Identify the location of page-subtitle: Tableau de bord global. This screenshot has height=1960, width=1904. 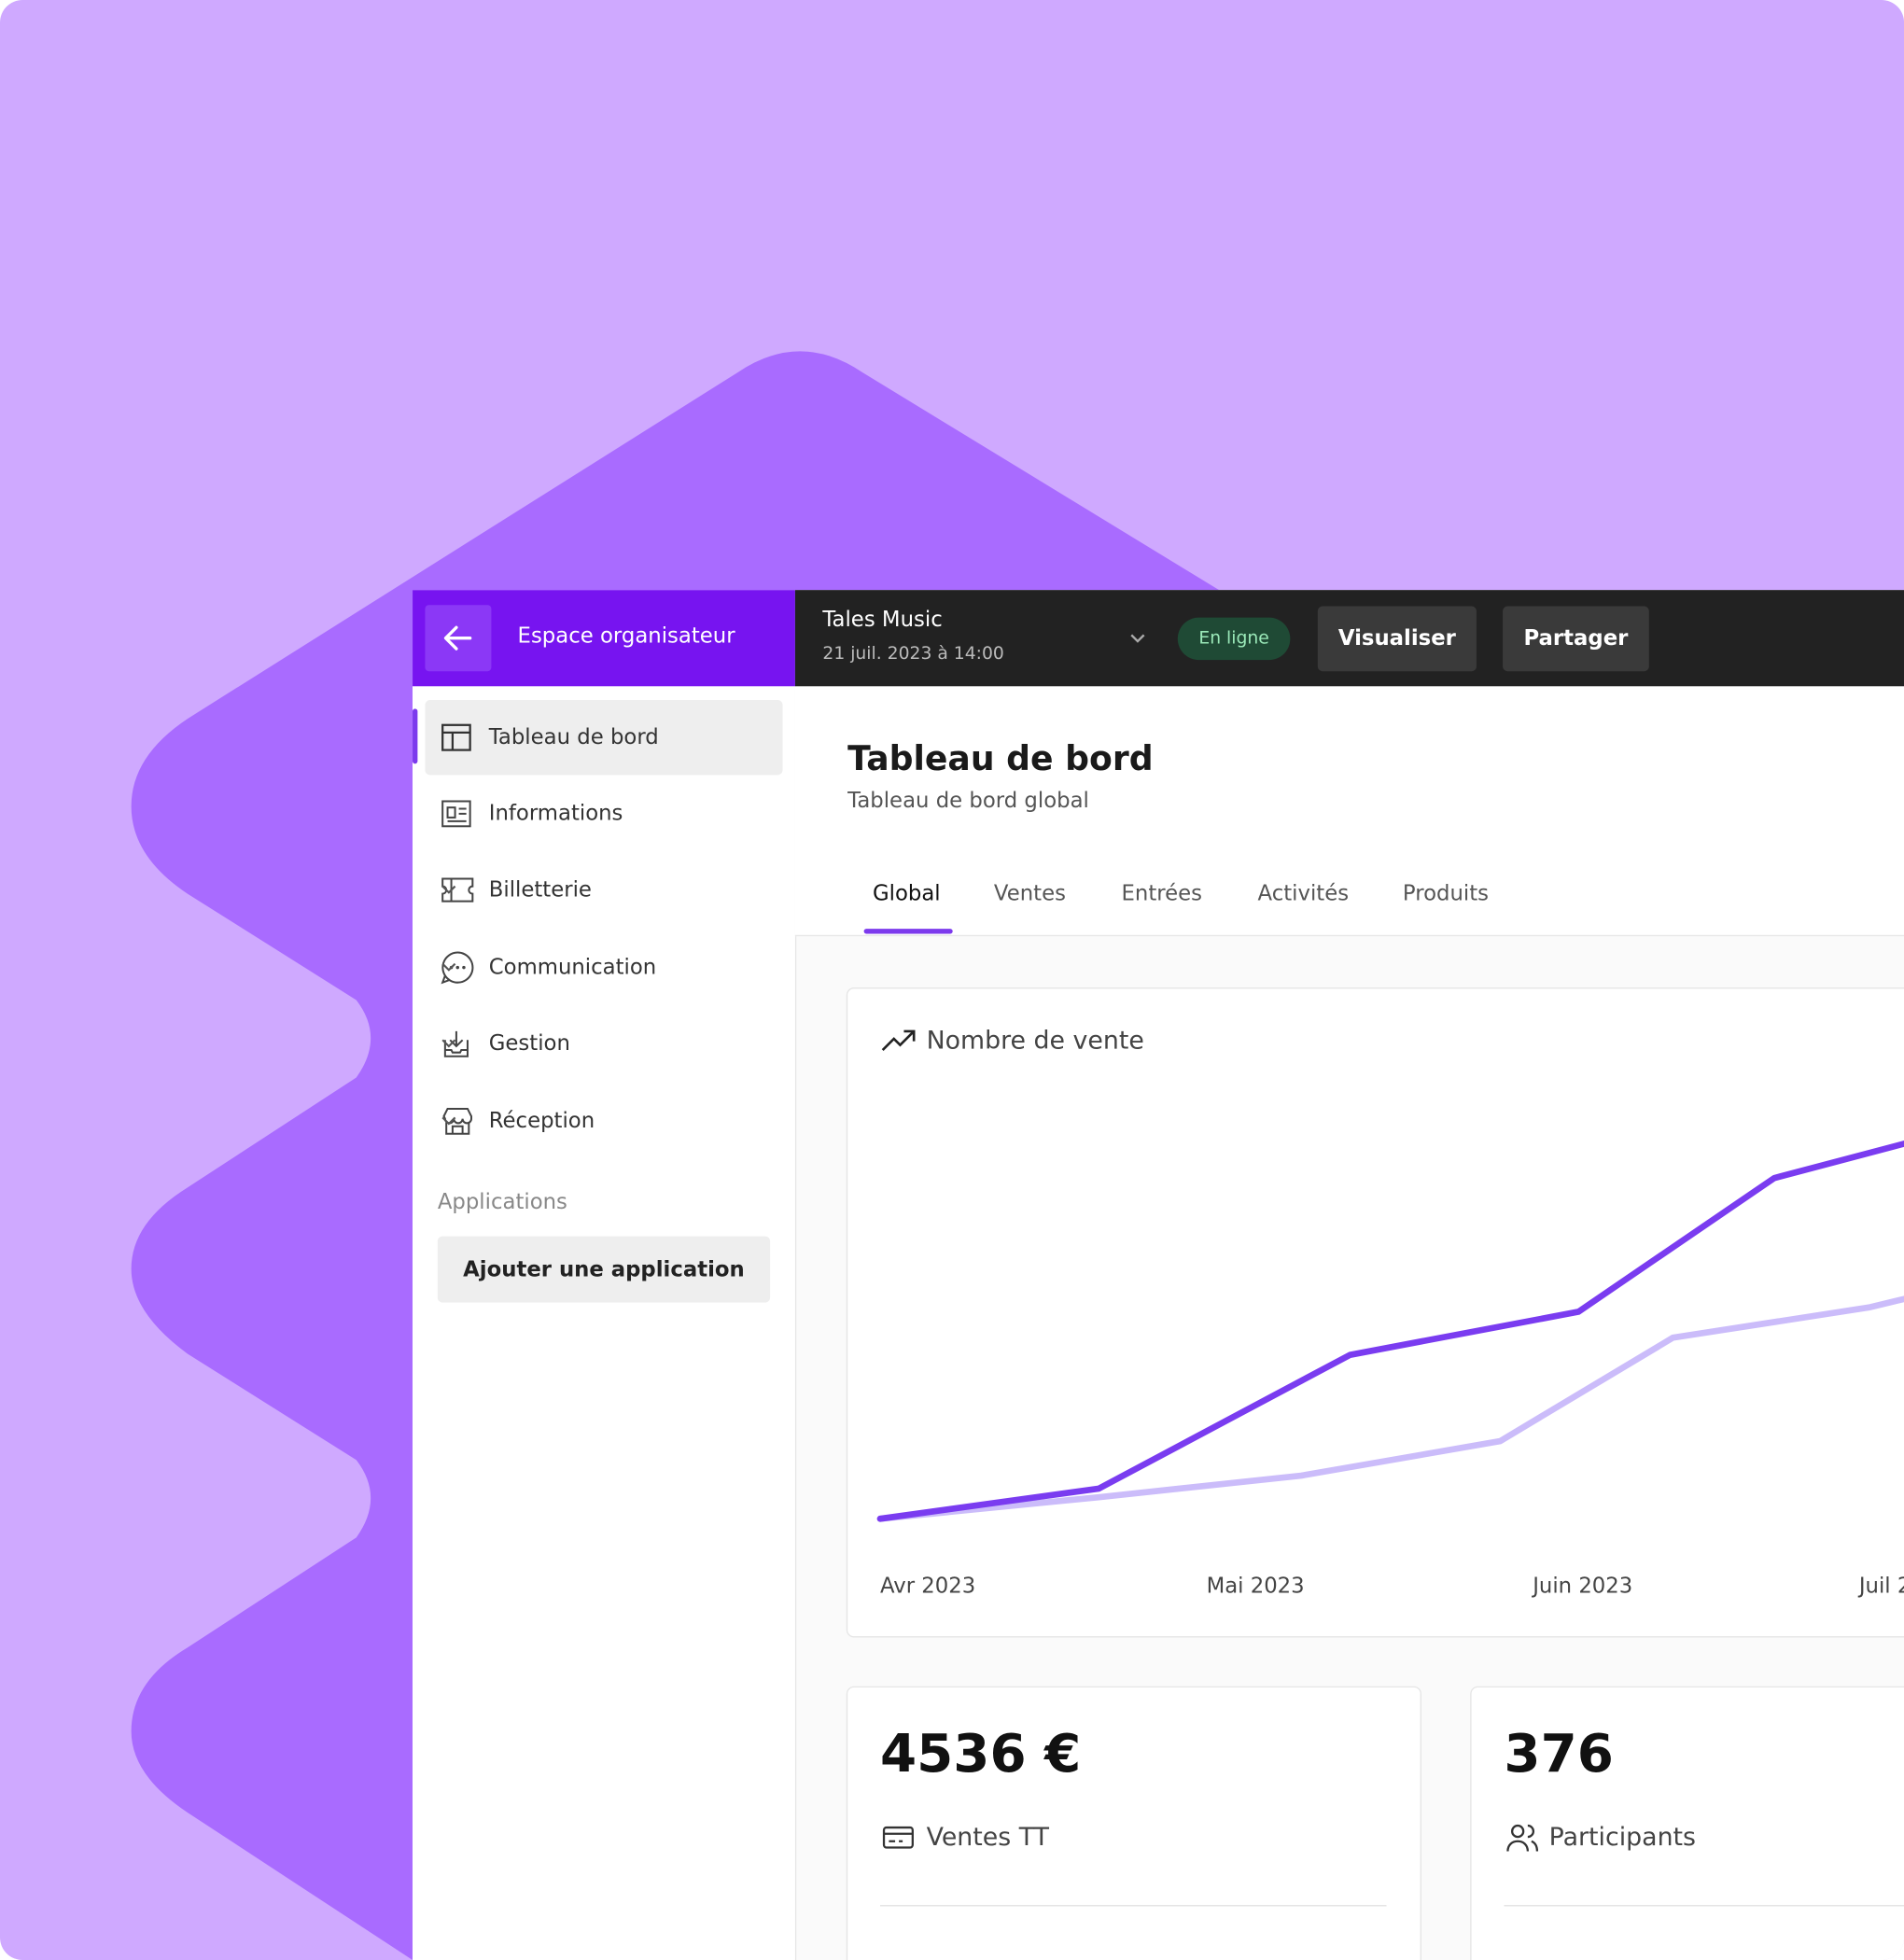
(968, 801).